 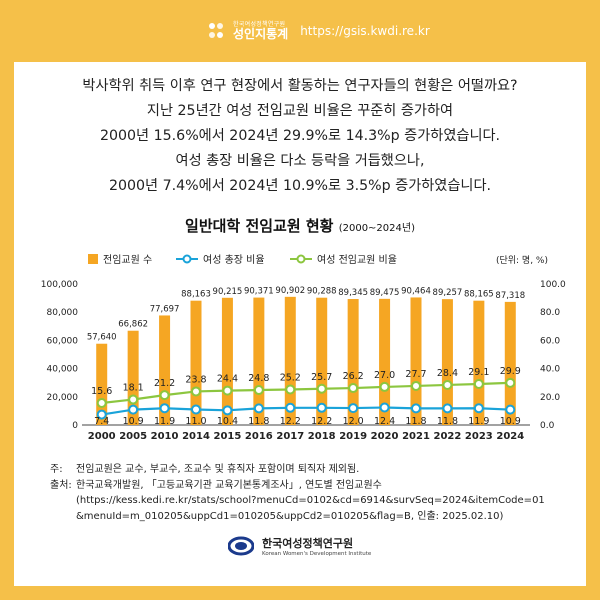 What do you see at coordinates (479, 295) in the screenshot?
I see `bar-value-label: 88,165` at bounding box center [479, 295].